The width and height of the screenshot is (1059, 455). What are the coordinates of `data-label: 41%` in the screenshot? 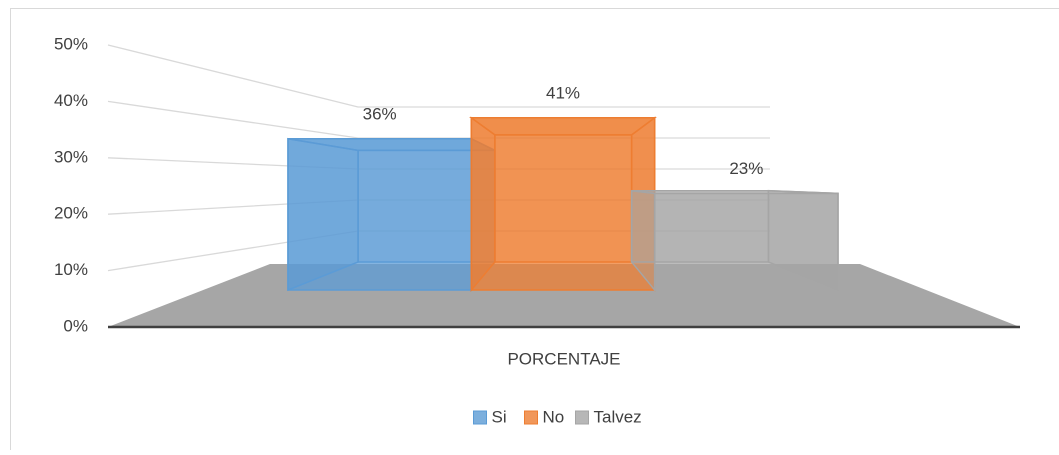 It's located at (563, 92).